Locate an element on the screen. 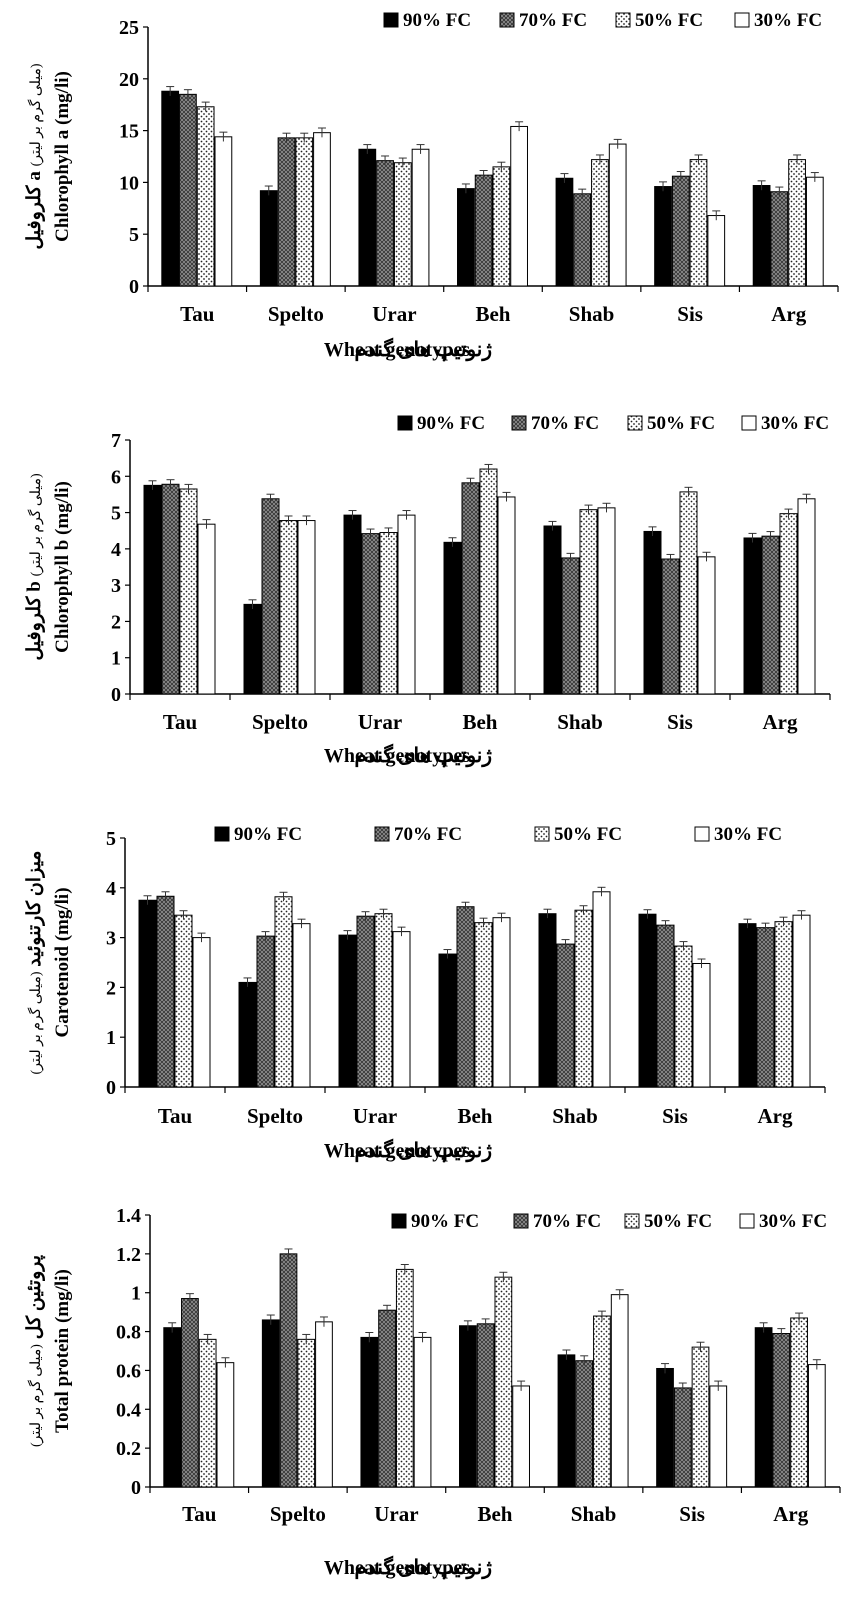  y-axis-label: Chlorophyll a (mg/li) is located at coordinates (62, 156).